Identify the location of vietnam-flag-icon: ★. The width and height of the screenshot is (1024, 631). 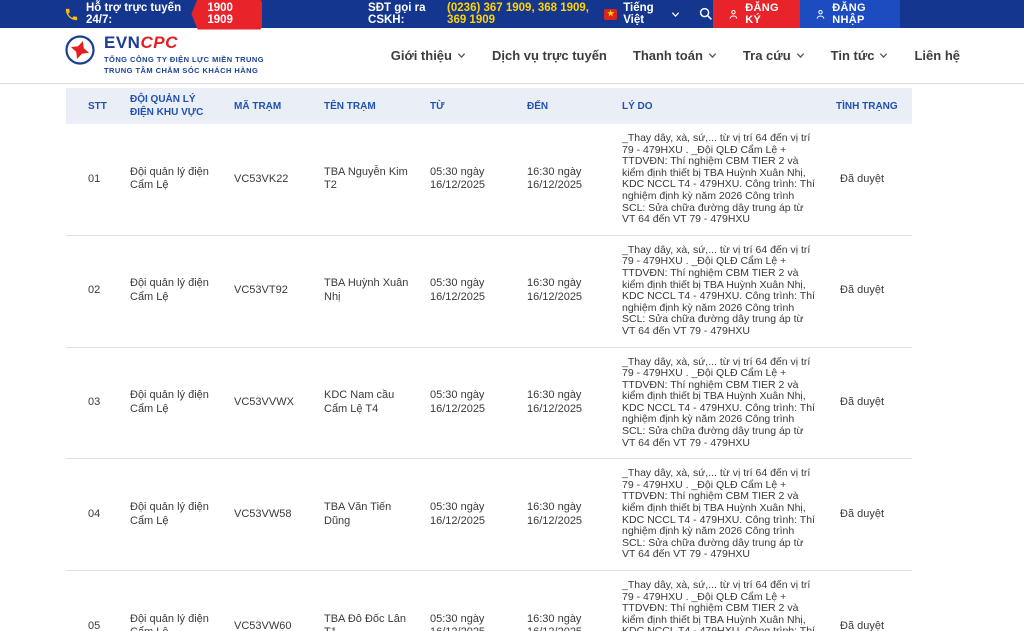
(611, 14).